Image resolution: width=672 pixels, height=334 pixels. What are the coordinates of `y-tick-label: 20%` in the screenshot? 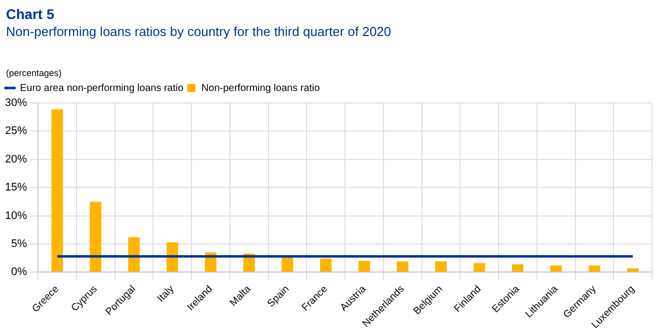 It's located at (16, 159).